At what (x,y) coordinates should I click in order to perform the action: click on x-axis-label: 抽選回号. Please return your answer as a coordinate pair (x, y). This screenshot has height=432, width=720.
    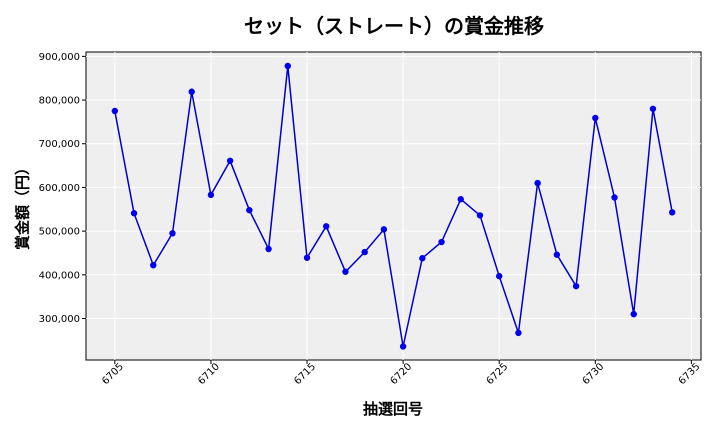
    Looking at the image, I should click on (393, 409).